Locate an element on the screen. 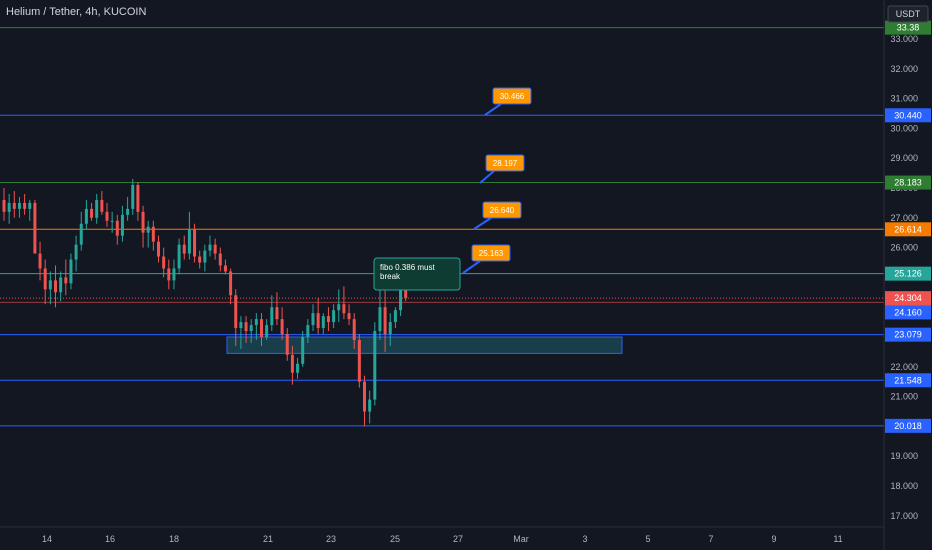 The width and height of the screenshot is (932, 550). support-badge is located at coordinates (908, 312).